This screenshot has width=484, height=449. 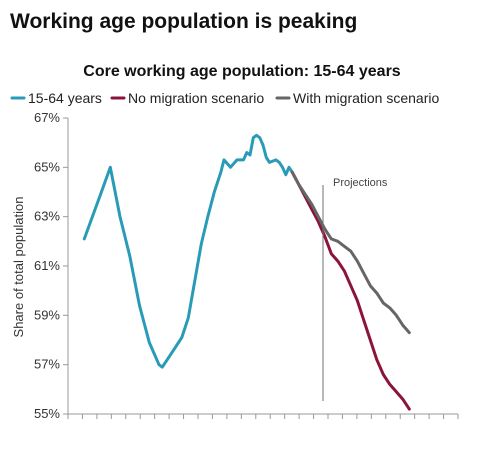 What do you see at coordinates (183, 21) in the screenshot?
I see `headline: Working age population is peaking` at bounding box center [183, 21].